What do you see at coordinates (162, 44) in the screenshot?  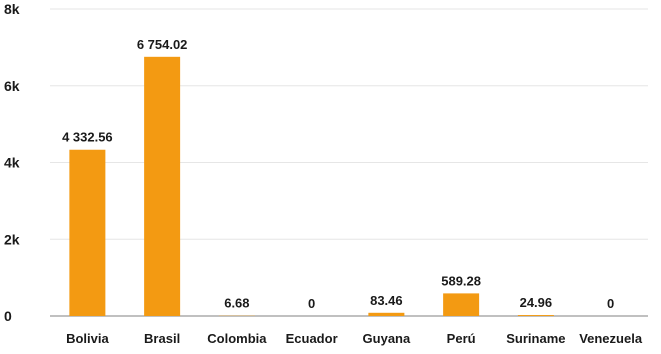 I see `data-label: 6 754.02` at bounding box center [162, 44].